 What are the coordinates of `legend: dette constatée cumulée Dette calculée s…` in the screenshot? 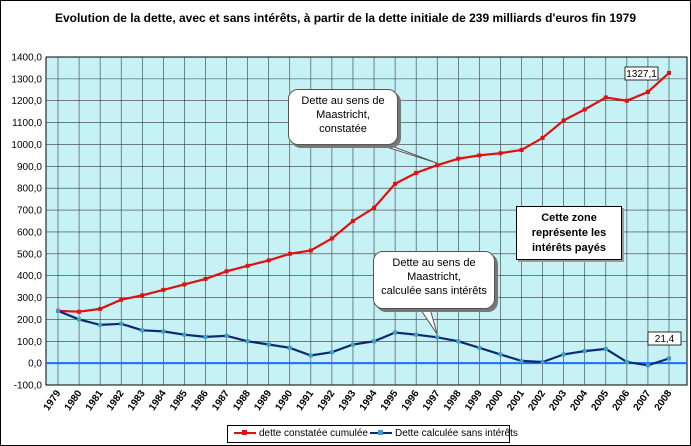 It's located at (372, 434).